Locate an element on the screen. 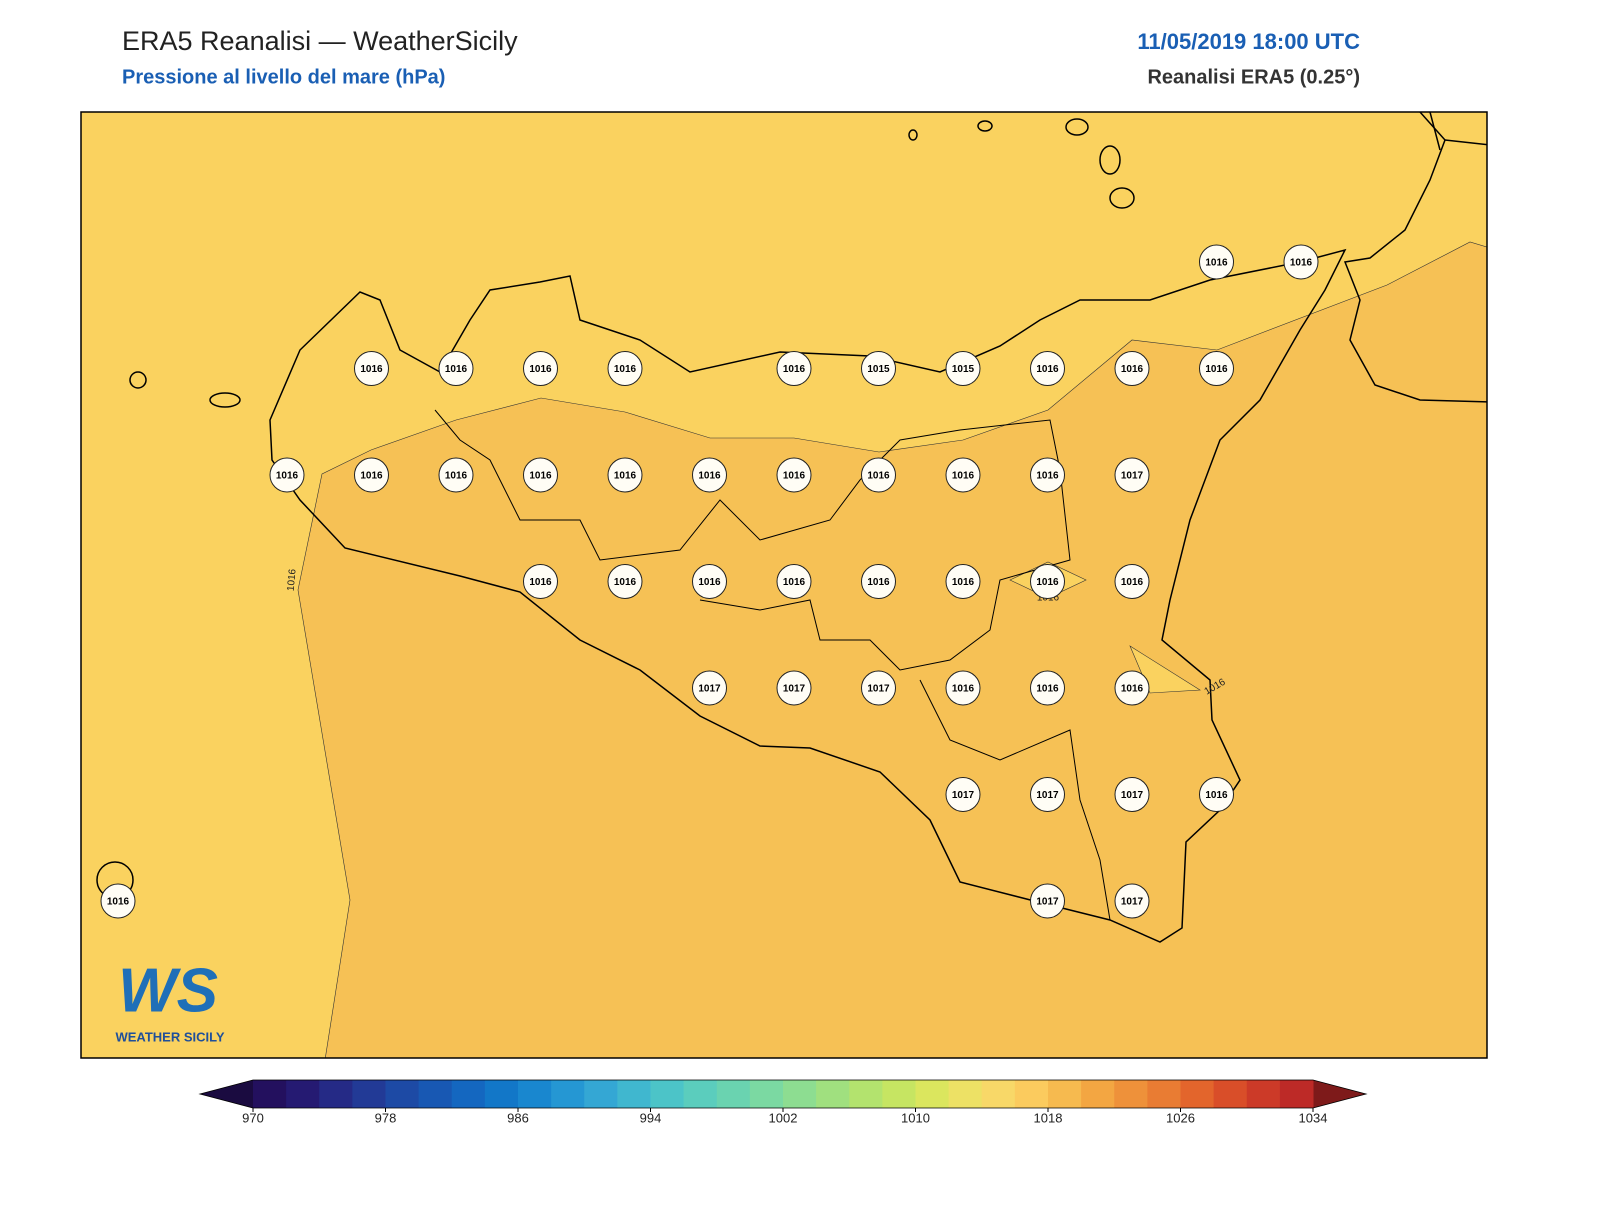  colorbar-under is located at coordinates (226, 1094).